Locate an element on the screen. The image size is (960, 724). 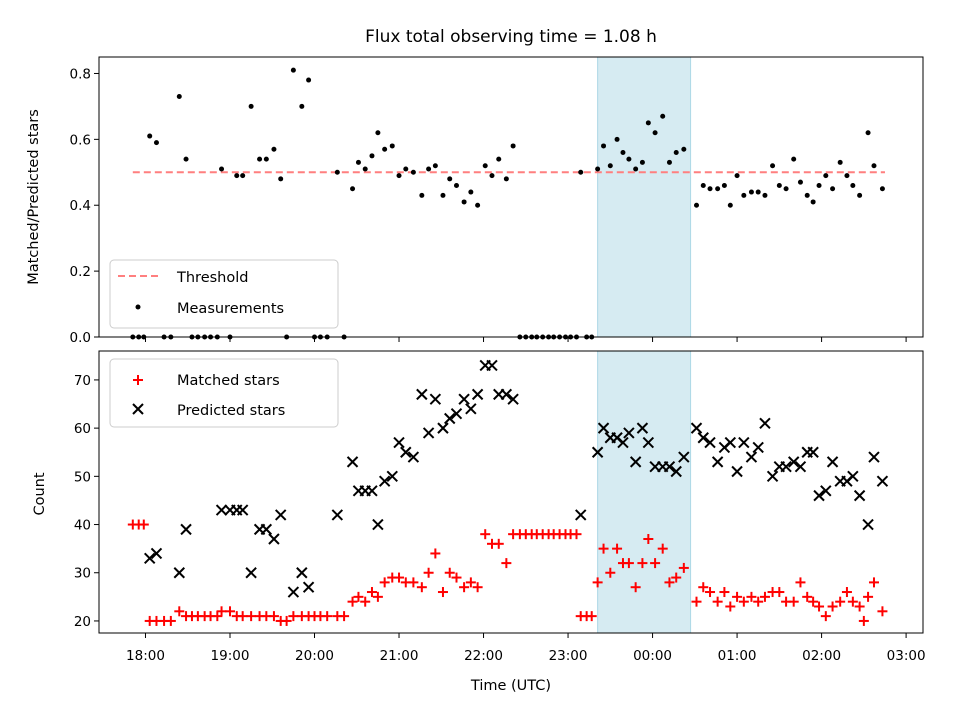
bottom-x-tick-label: 22:00 is located at coordinates (483, 656).